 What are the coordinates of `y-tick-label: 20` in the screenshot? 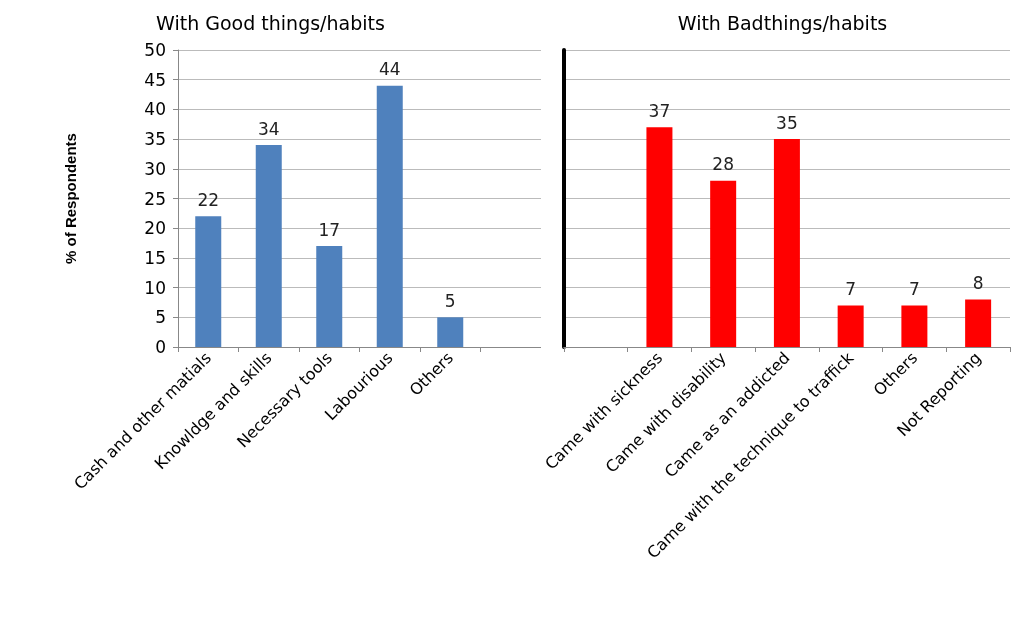 It's located at (155, 228).